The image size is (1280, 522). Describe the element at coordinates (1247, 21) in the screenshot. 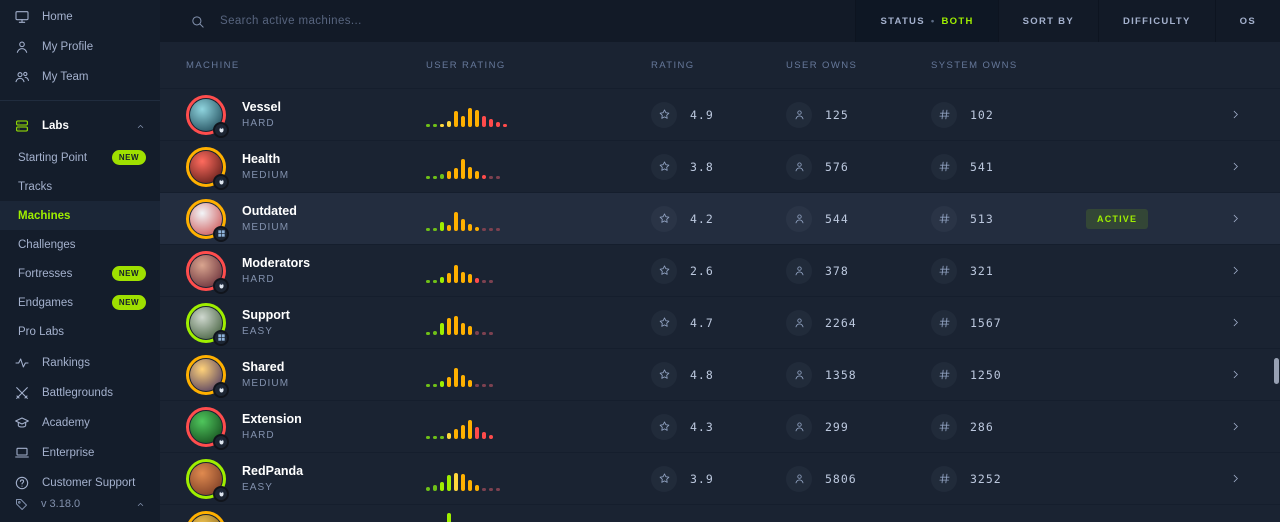

I see `filter-os: OS` at that location.